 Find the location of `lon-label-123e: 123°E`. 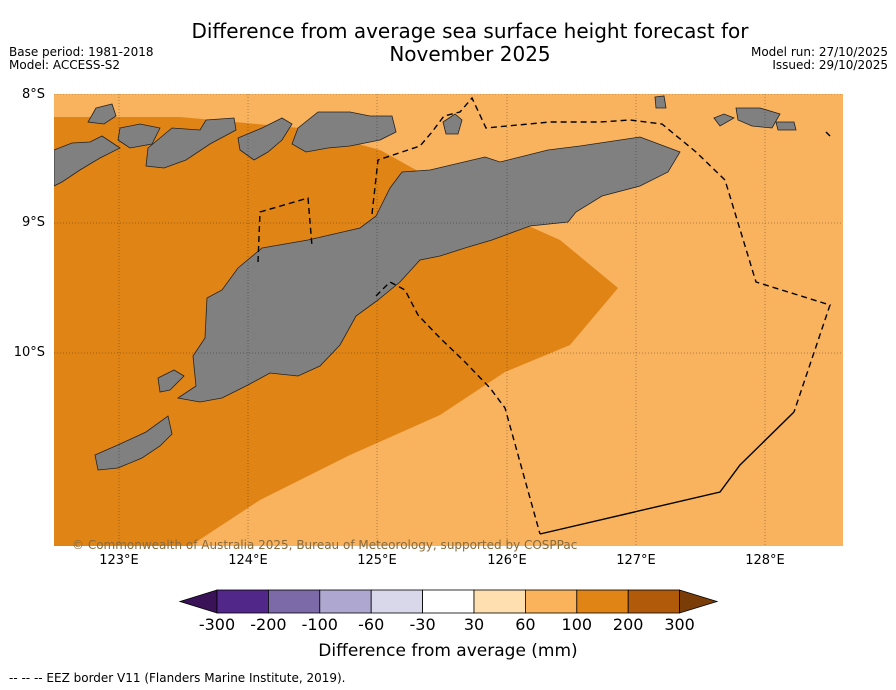

lon-label-123e: 123°E is located at coordinates (119, 560).